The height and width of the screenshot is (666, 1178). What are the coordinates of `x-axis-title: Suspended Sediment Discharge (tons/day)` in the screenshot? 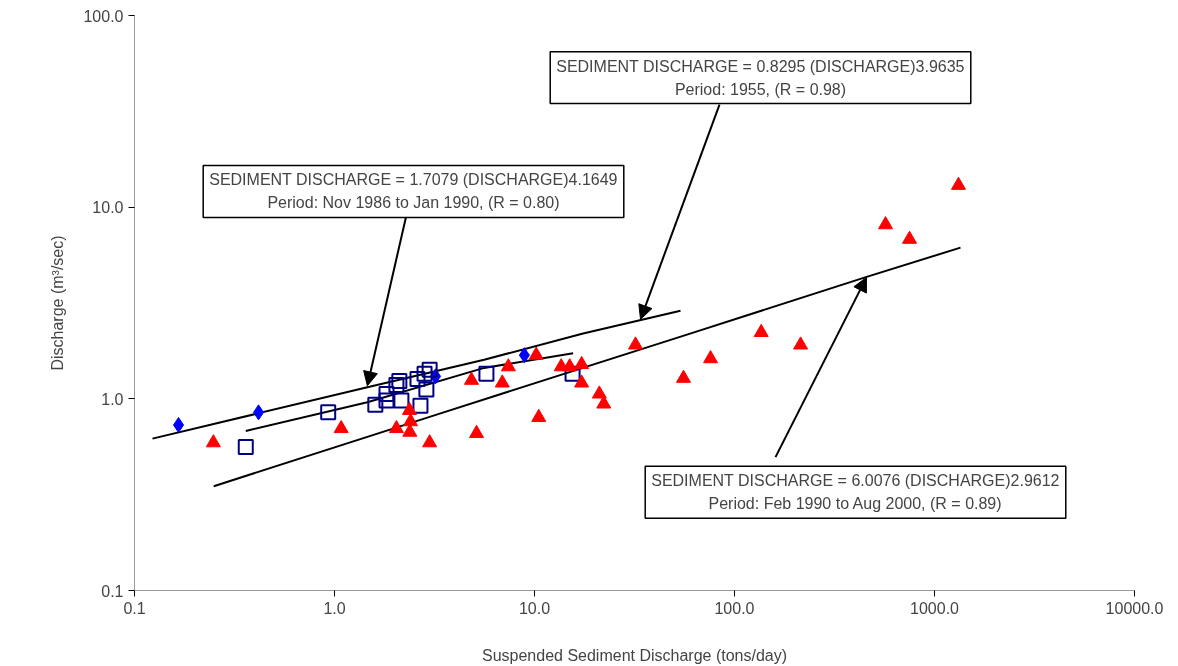 It's located at (634, 655).